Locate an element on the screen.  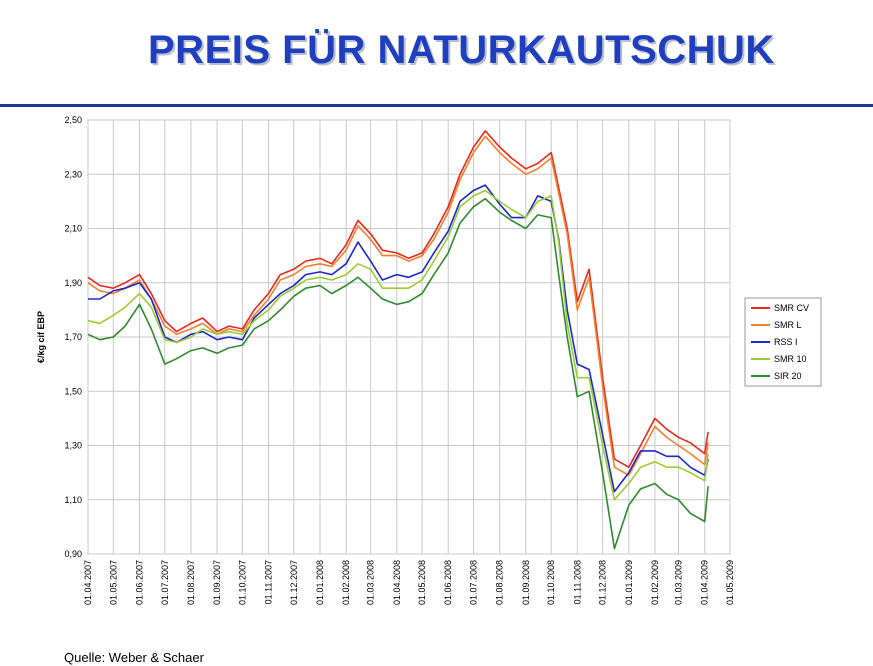
source-note: Quelle: Weber & Schaer is located at coordinates (134, 657).